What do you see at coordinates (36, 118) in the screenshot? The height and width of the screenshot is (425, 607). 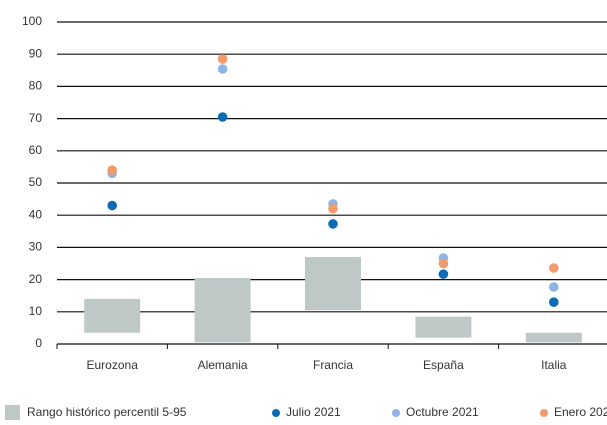 I see `y-tick-label: 70` at bounding box center [36, 118].